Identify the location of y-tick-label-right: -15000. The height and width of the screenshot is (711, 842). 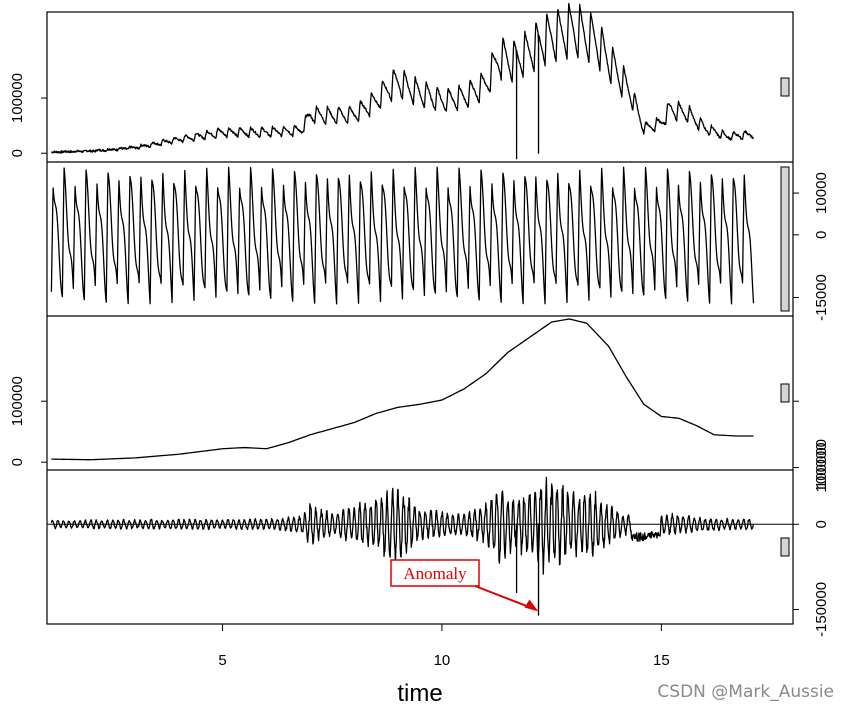
(821, 297).